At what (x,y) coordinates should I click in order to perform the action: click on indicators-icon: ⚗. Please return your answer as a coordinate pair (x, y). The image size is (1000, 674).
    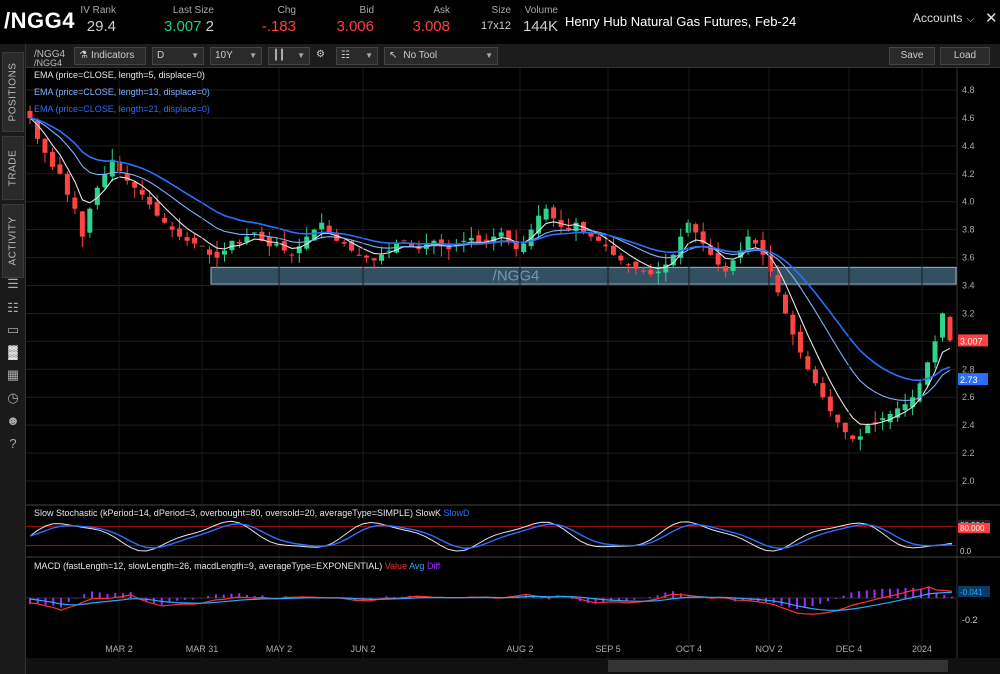
    Looking at the image, I should click on (83, 55).